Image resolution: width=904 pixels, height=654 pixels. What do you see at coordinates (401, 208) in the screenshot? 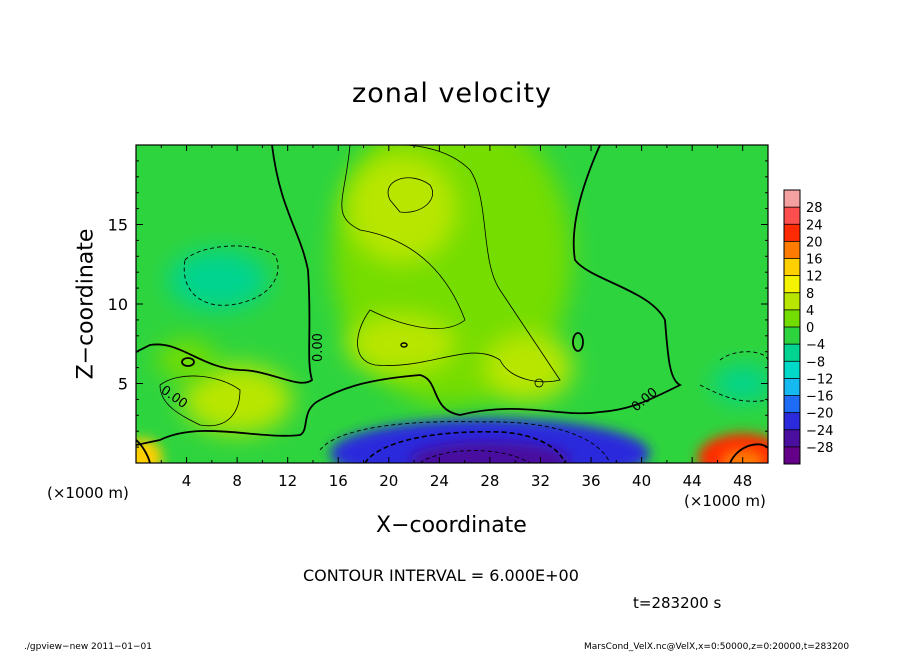
I see `field-upper-plume-core` at bounding box center [401, 208].